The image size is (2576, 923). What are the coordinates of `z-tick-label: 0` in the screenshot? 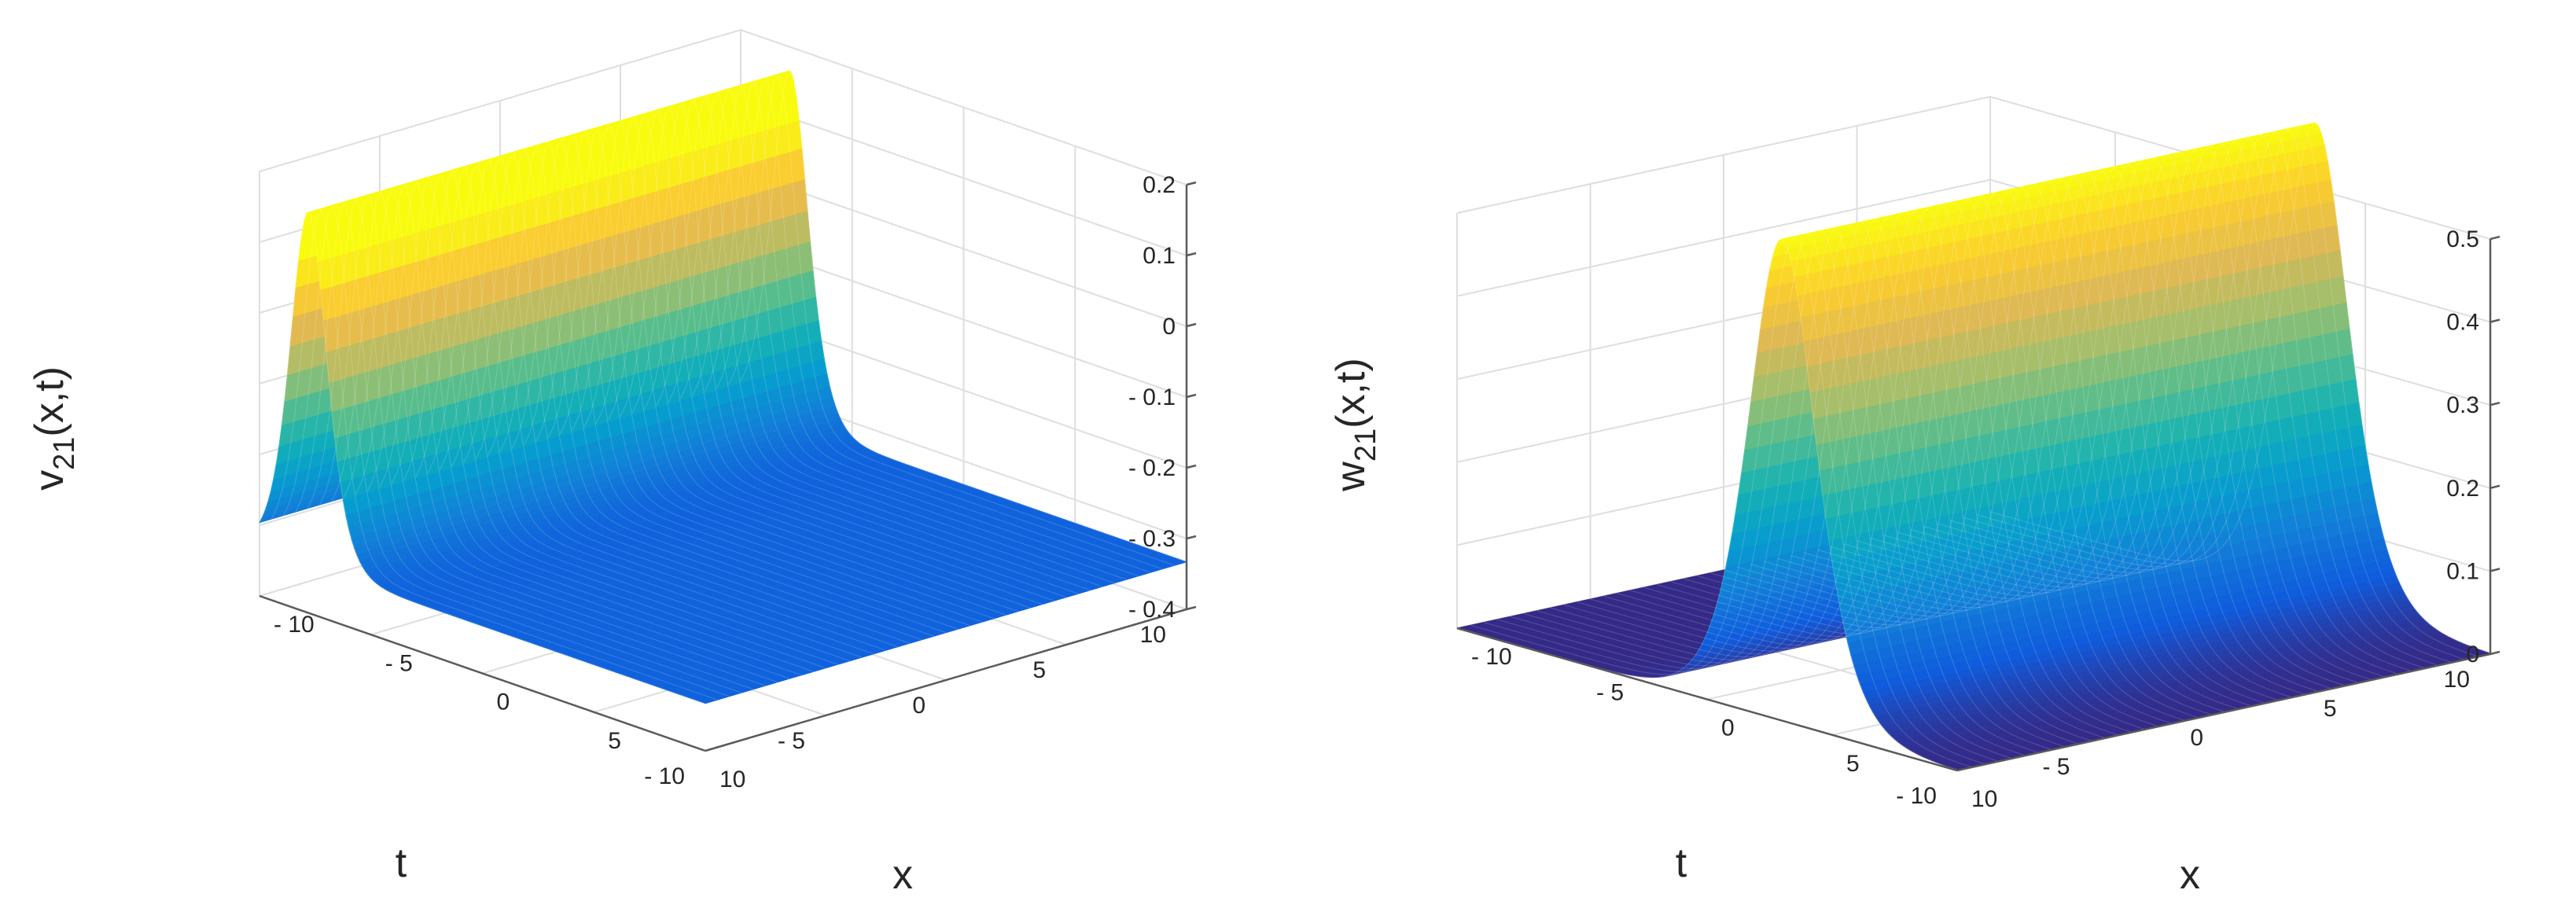 It's located at (2473, 654).